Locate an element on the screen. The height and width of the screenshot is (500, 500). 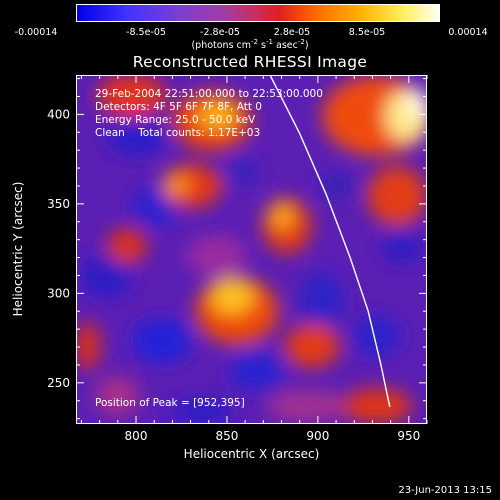
colorbar-tick: 0.00014 is located at coordinates (468, 32).